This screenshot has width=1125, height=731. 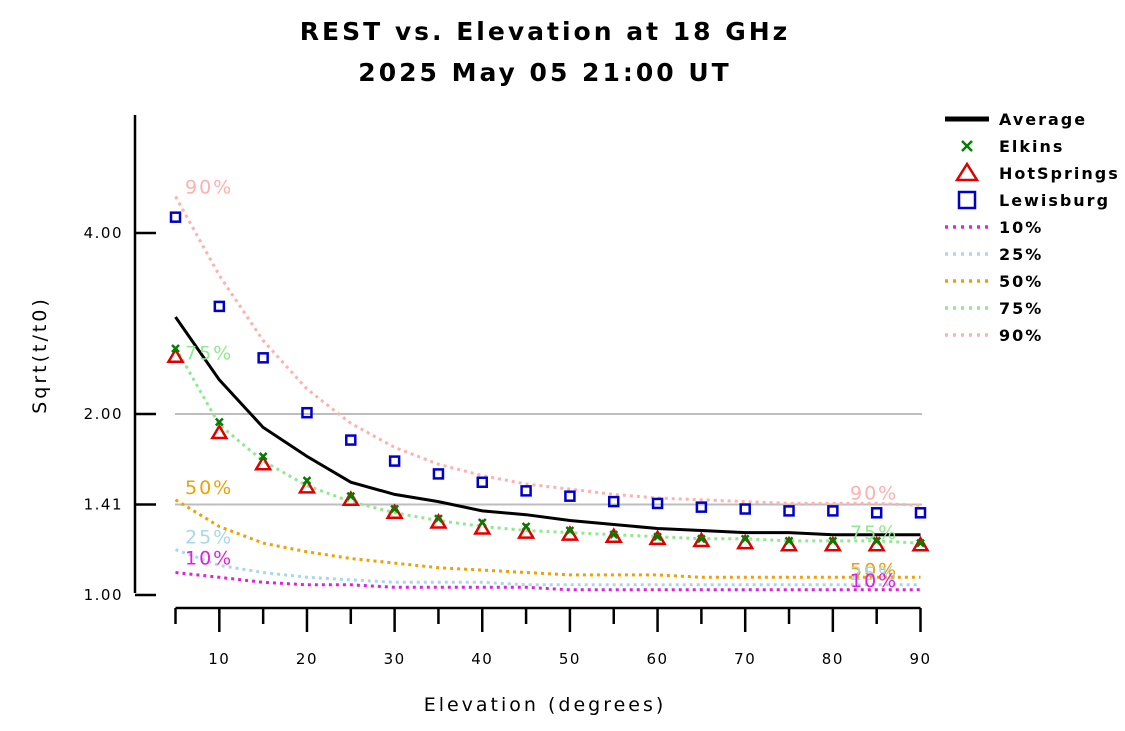 I want to click on curve-label-25pct-left: 25%, so click(x=209, y=538).